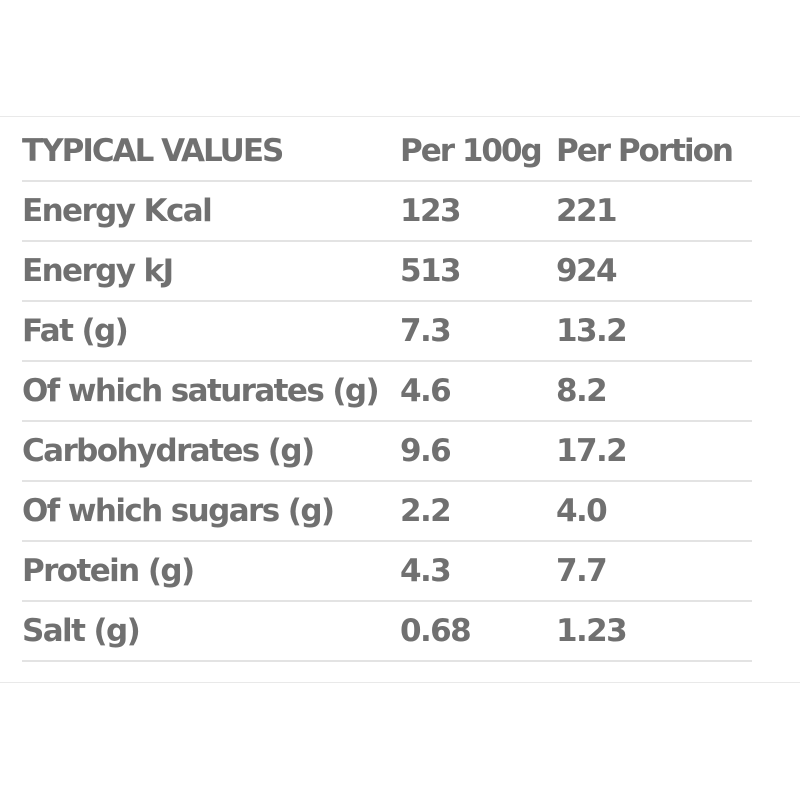 The width and height of the screenshot is (800, 800). Describe the element at coordinates (211, 511) in the screenshot. I see `nutrient-label: Of which sugars (g)` at that location.